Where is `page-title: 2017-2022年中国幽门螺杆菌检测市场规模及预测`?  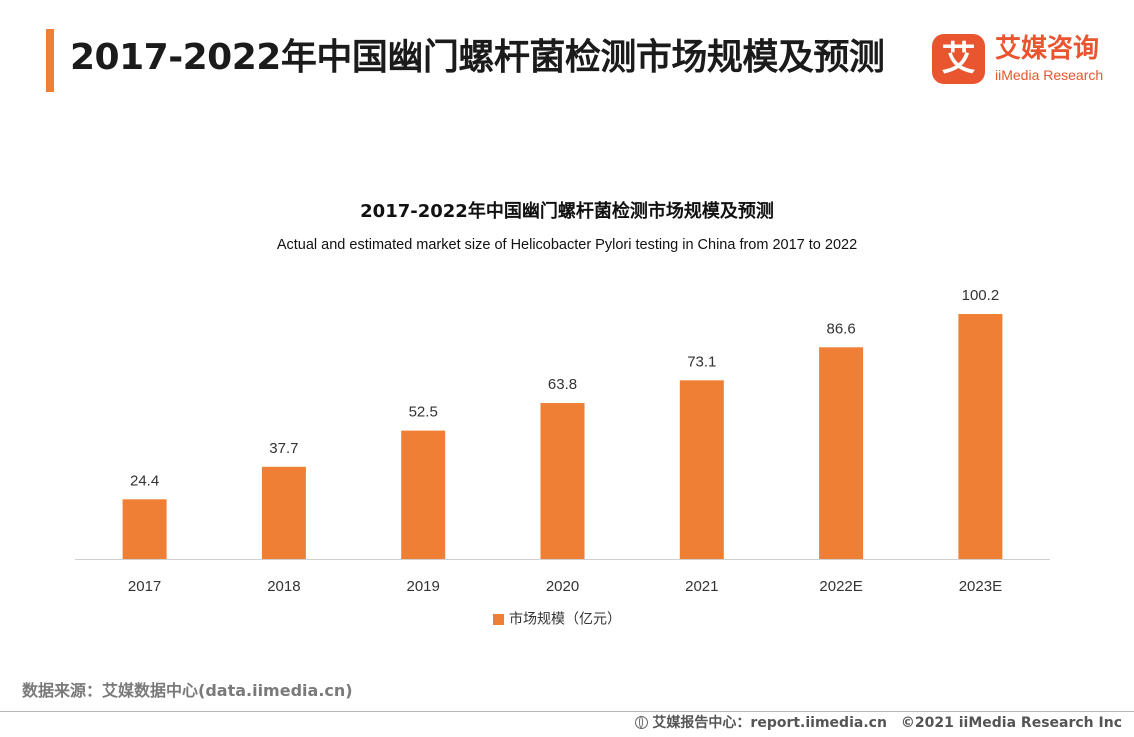
page-title: 2017-2022年中国幽门螺杆菌检测市场规模及预测 is located at coordinates (477, 57).